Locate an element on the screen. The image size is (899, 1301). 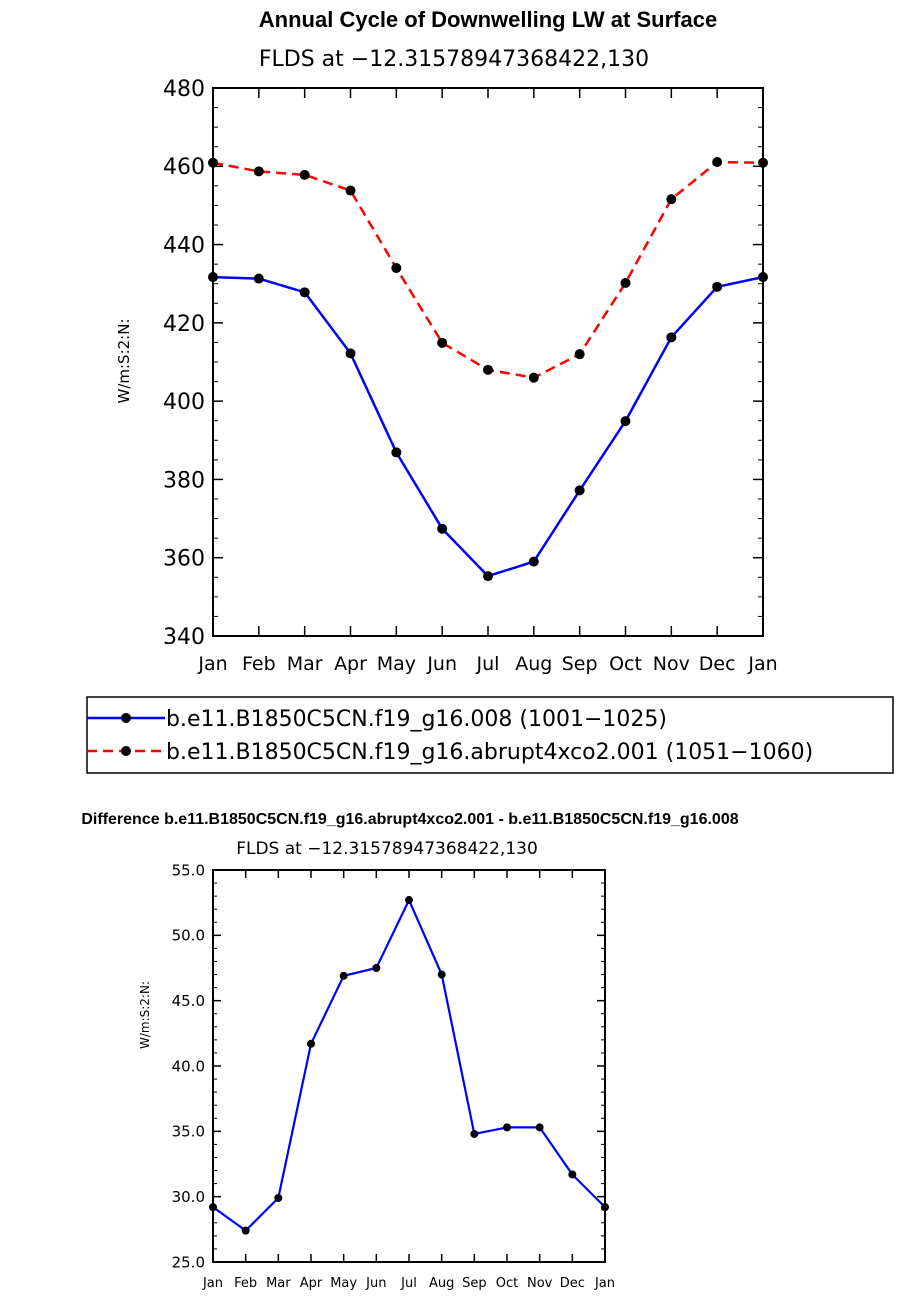
y-tick-labels: 340 360 380 400 420 440 460 480 is located at coordinates (184, 363).